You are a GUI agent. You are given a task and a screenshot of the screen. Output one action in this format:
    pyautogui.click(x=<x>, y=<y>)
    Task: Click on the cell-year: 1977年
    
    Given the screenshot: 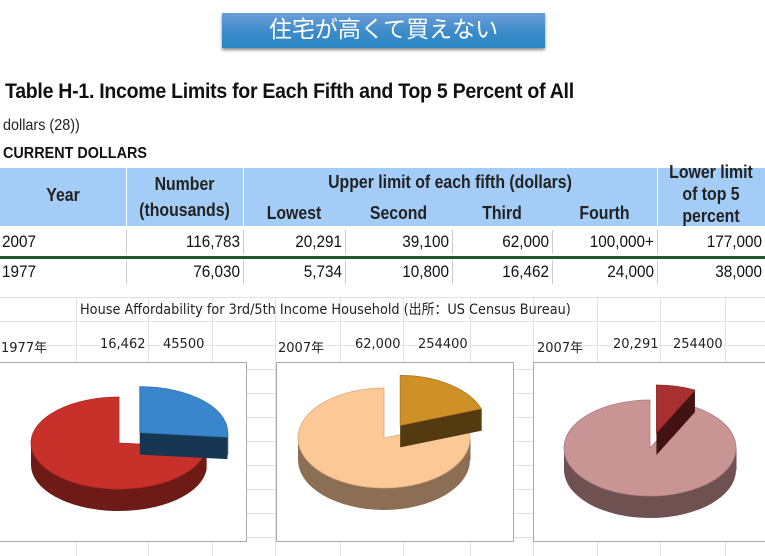 What is the action you would take?
    pyautogui.click(x=24, y=346)
    